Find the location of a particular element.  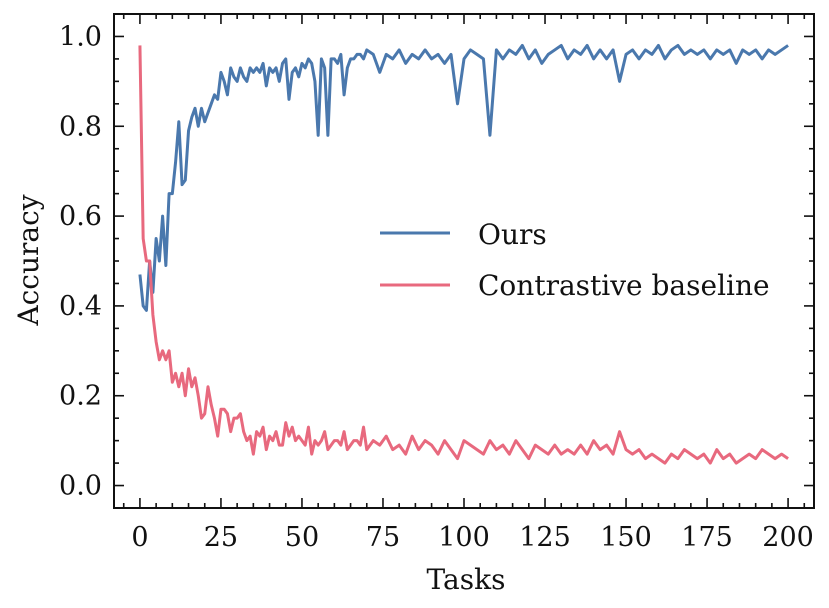

legend: Ours Contrastive baseline is located at coordinates (575, 260).